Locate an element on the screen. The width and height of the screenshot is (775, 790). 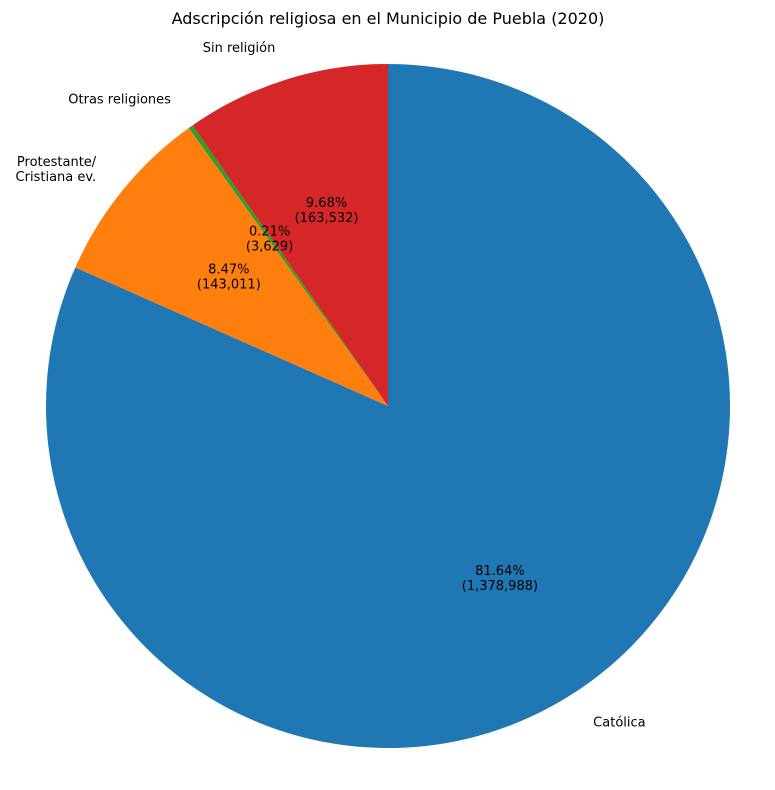
slice-label-sin-religion: Sin religión is located at coordinates (239, 48).